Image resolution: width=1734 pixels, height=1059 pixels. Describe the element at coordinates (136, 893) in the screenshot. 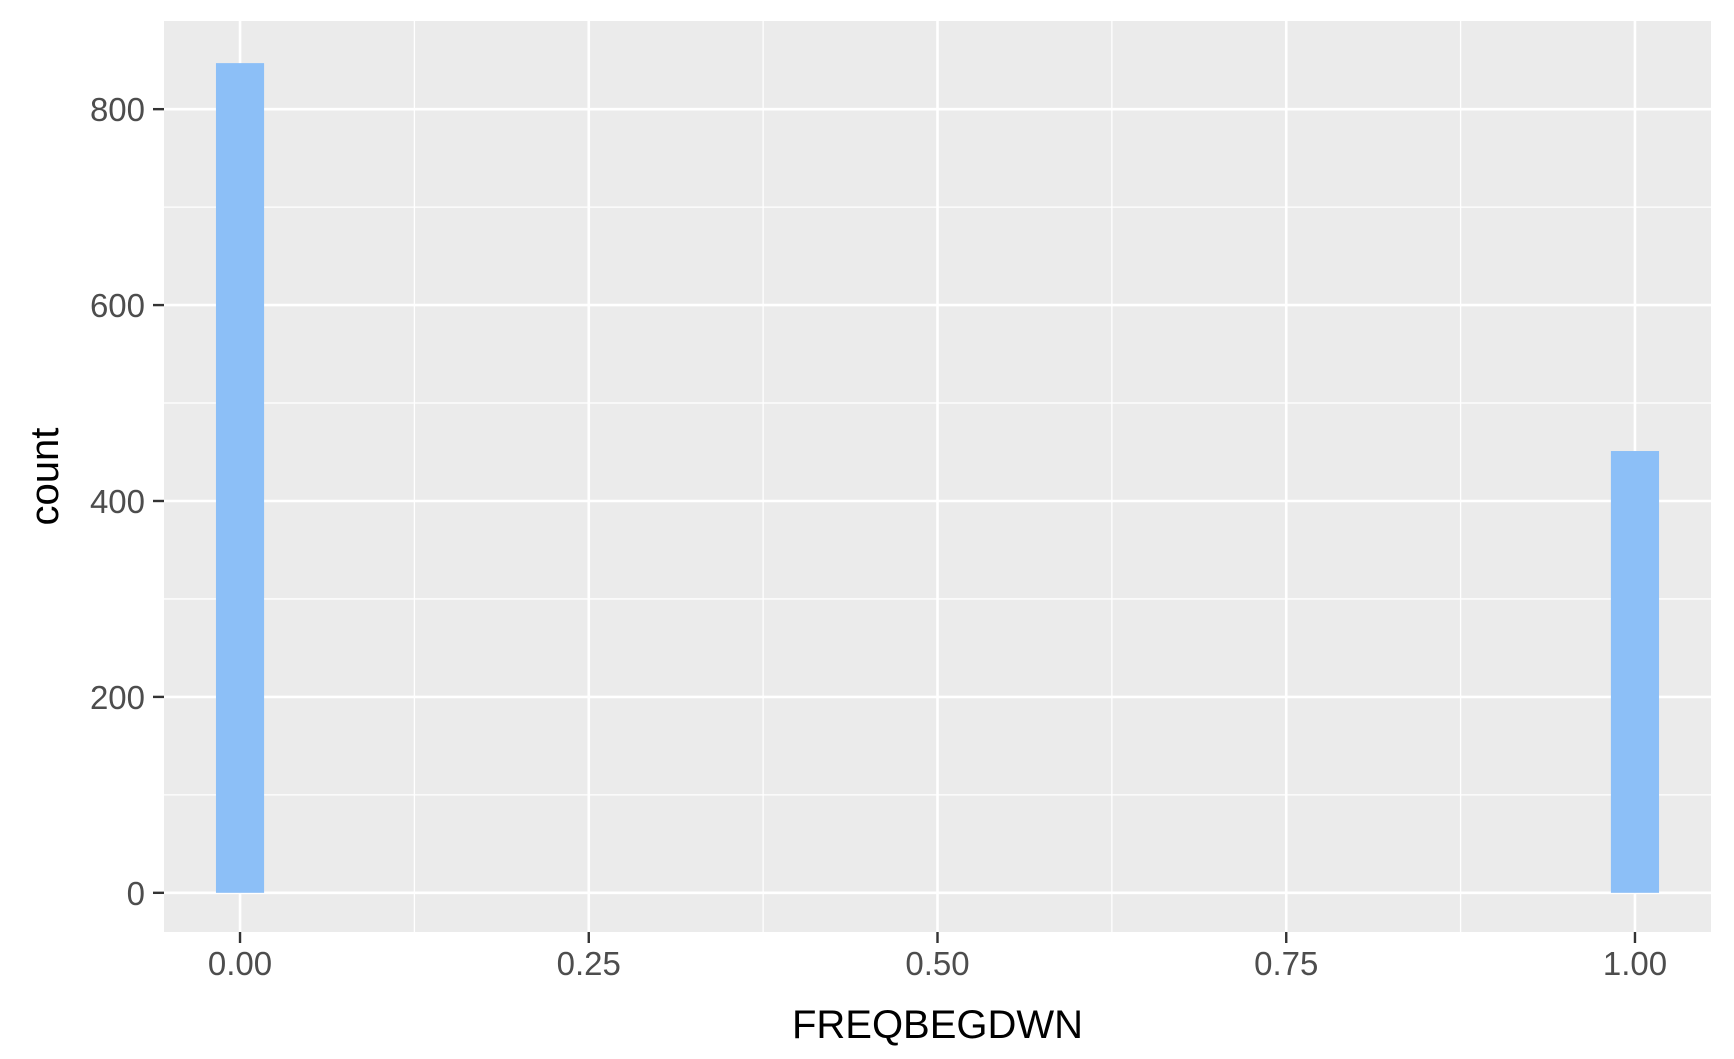

I see `y-tick-label: 0` at that location.